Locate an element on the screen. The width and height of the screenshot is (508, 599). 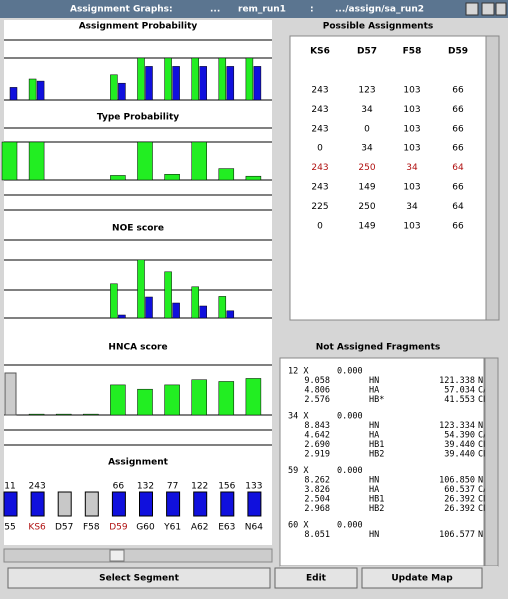
fragment-field: 54.390 is located at coordinates (459, 436).